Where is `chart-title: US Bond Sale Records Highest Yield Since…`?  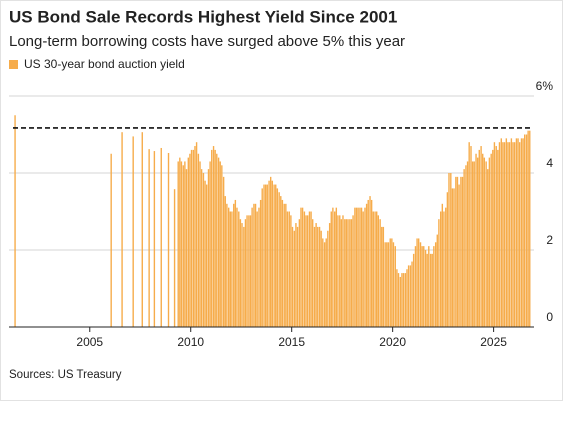 chart-title: US Bond Sale Records Highest Yield Since… is located at coordinates (203, 16).